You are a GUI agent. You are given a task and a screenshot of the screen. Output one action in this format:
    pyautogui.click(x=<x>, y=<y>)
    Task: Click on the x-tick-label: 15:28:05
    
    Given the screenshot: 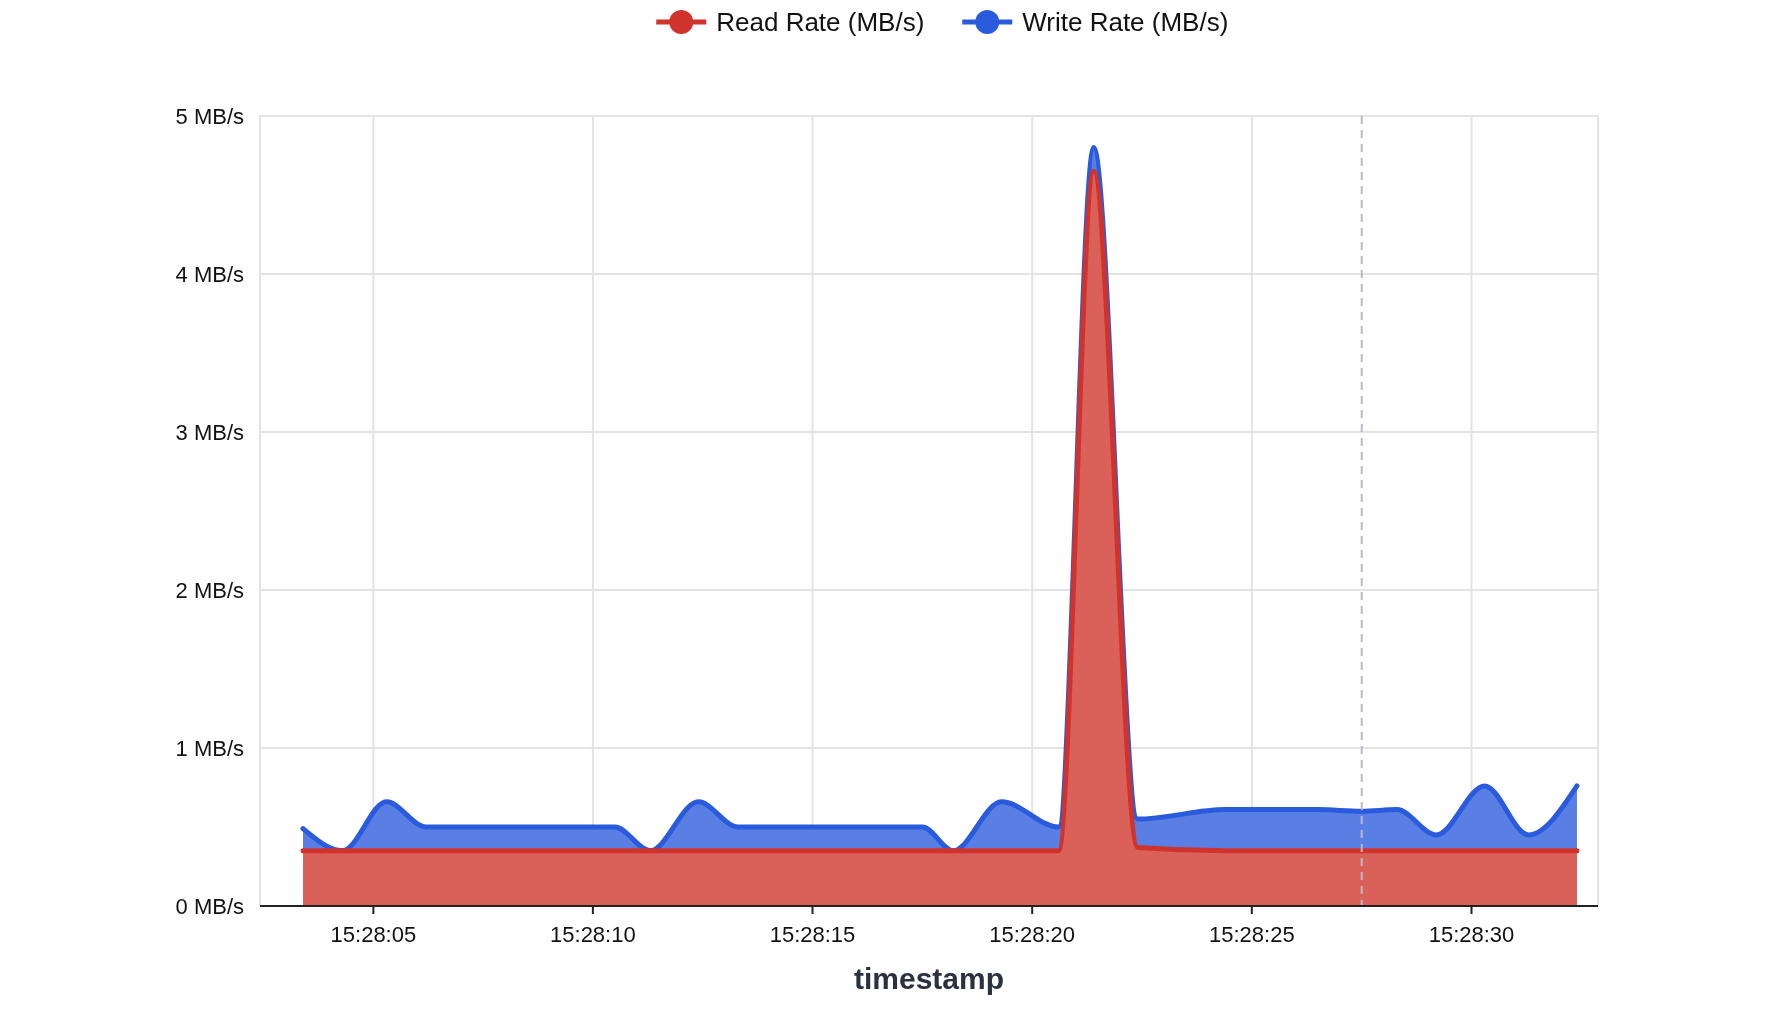 What is the action you would take?
    pyautogui.click(x=373, y=934)
    